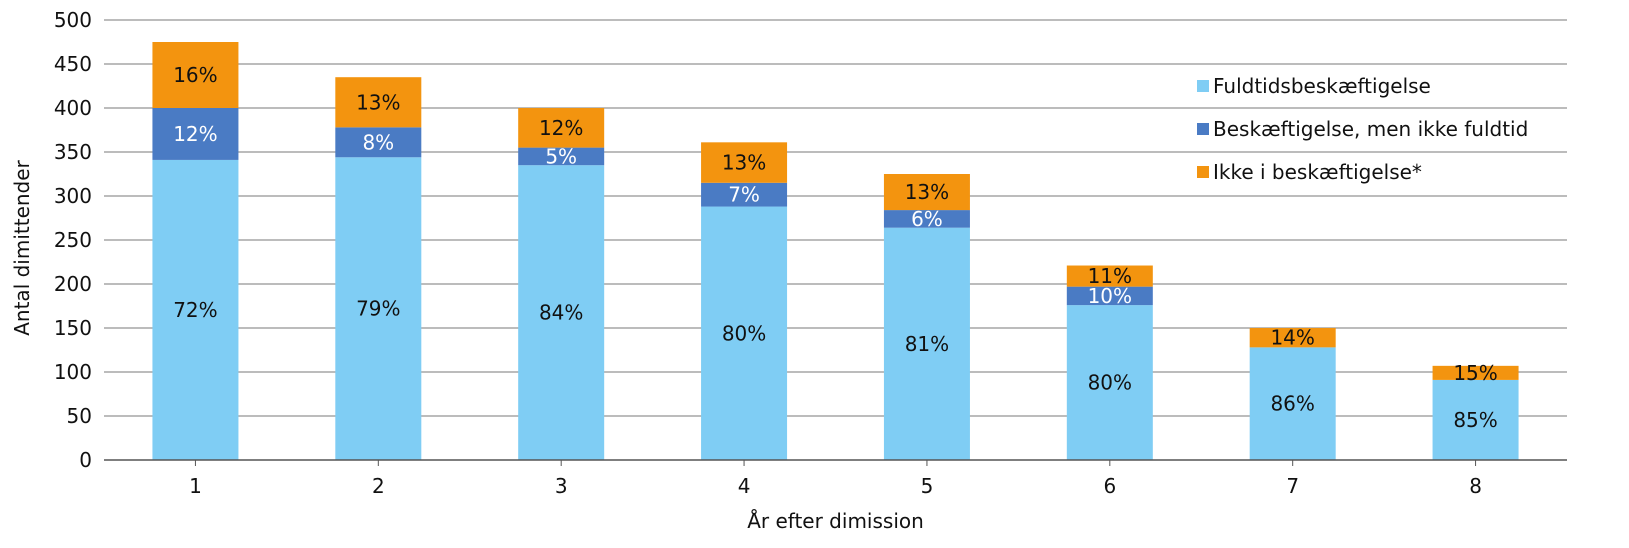  Describe the element at coordinates (835, 521) in the screenshot. I see `x-axis-title: År efter dimission` at that location.